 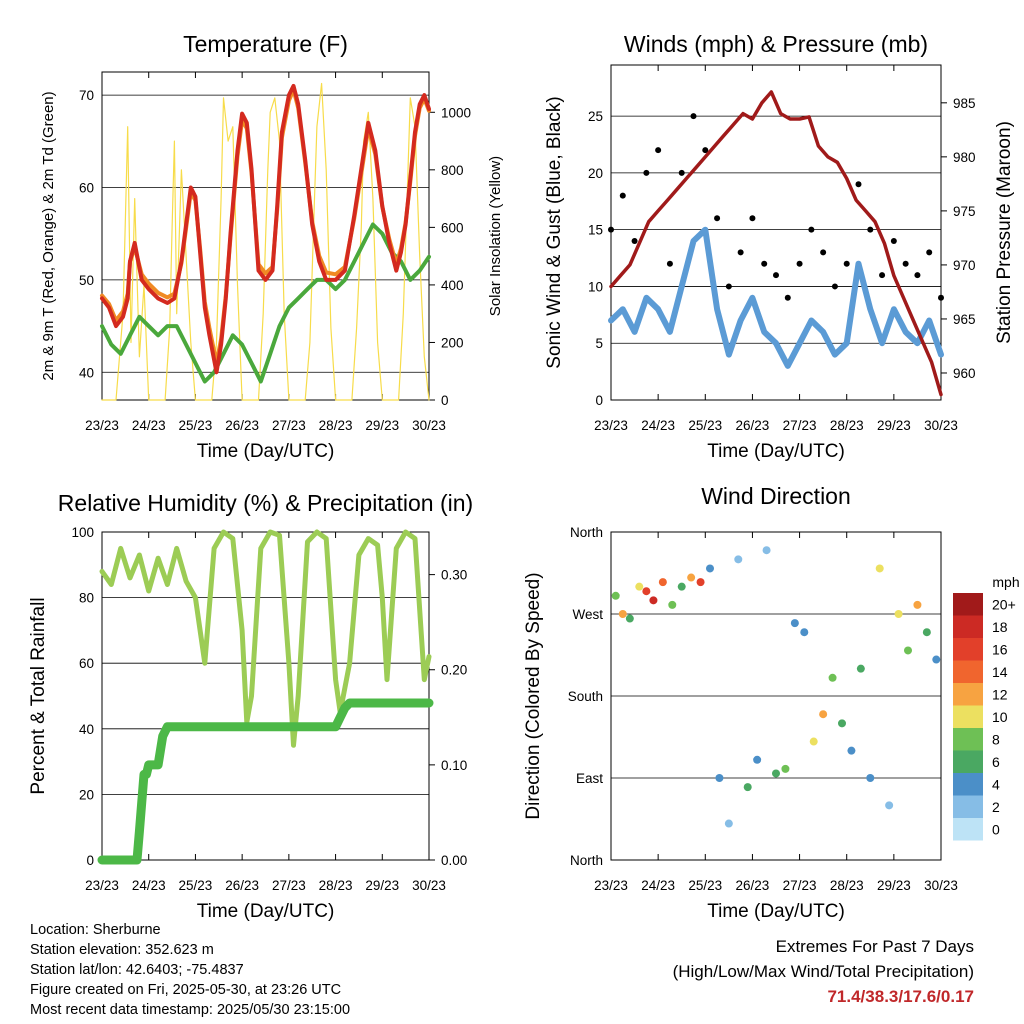 I want to click on y-tick-label-right: 1000, so click(x=456, y=112).